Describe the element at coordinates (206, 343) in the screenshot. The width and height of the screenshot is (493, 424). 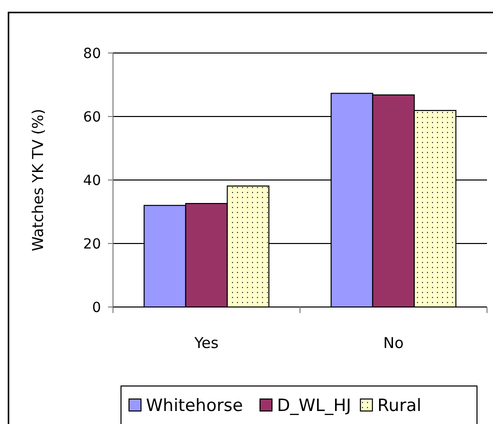
I see `x-tick-label: Yes` at that location.